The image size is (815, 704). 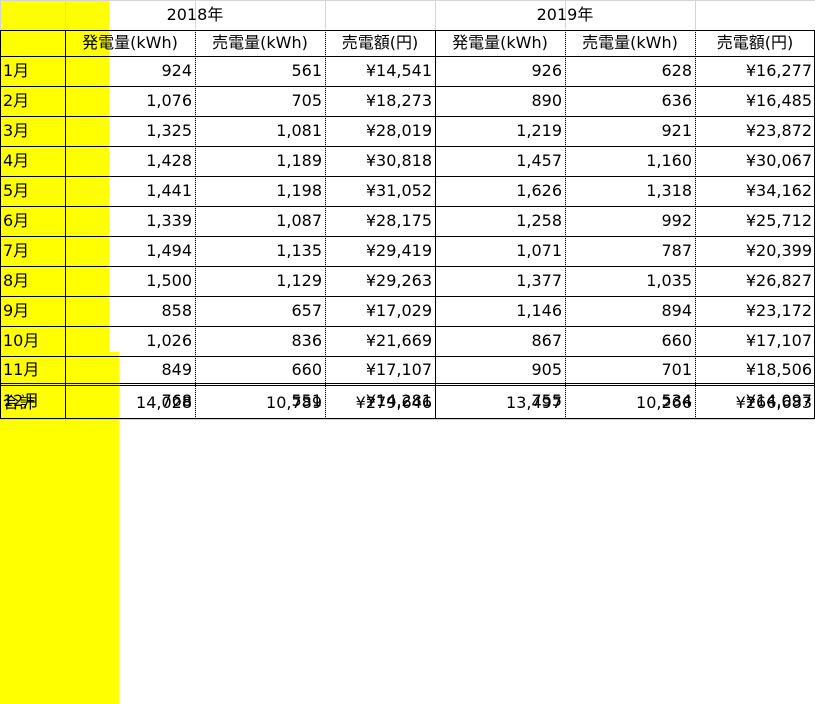 What do you see at coordinates (306, 310) in the screenshot?
I see `data-cell: 657` at bounding box center [306, 310].